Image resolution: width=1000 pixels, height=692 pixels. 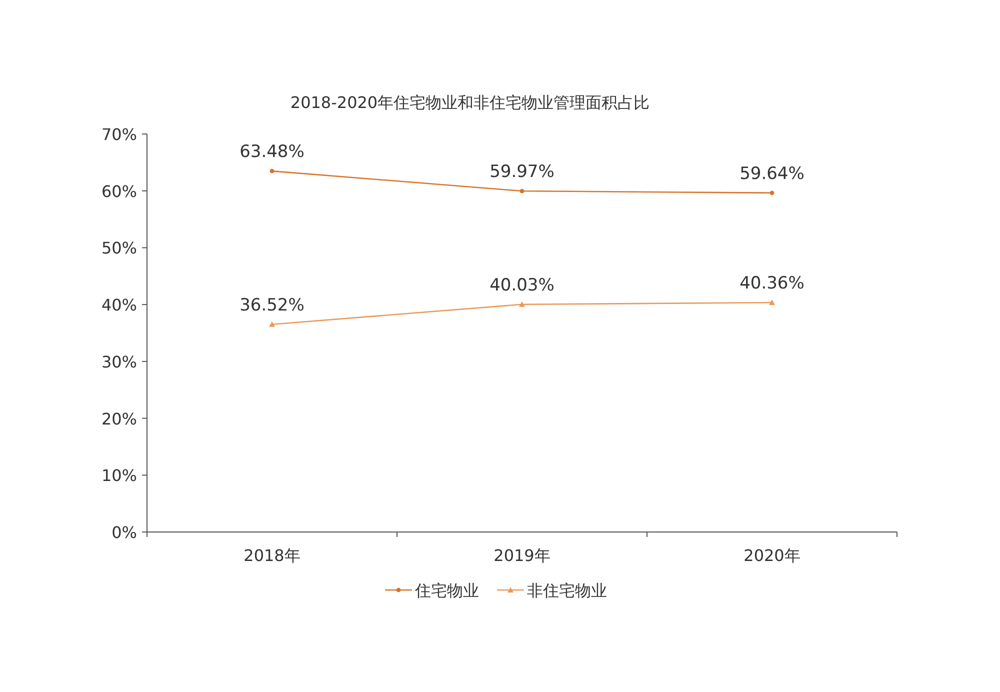 I want to click on ytick: 10%, so click(x=119, y=476).